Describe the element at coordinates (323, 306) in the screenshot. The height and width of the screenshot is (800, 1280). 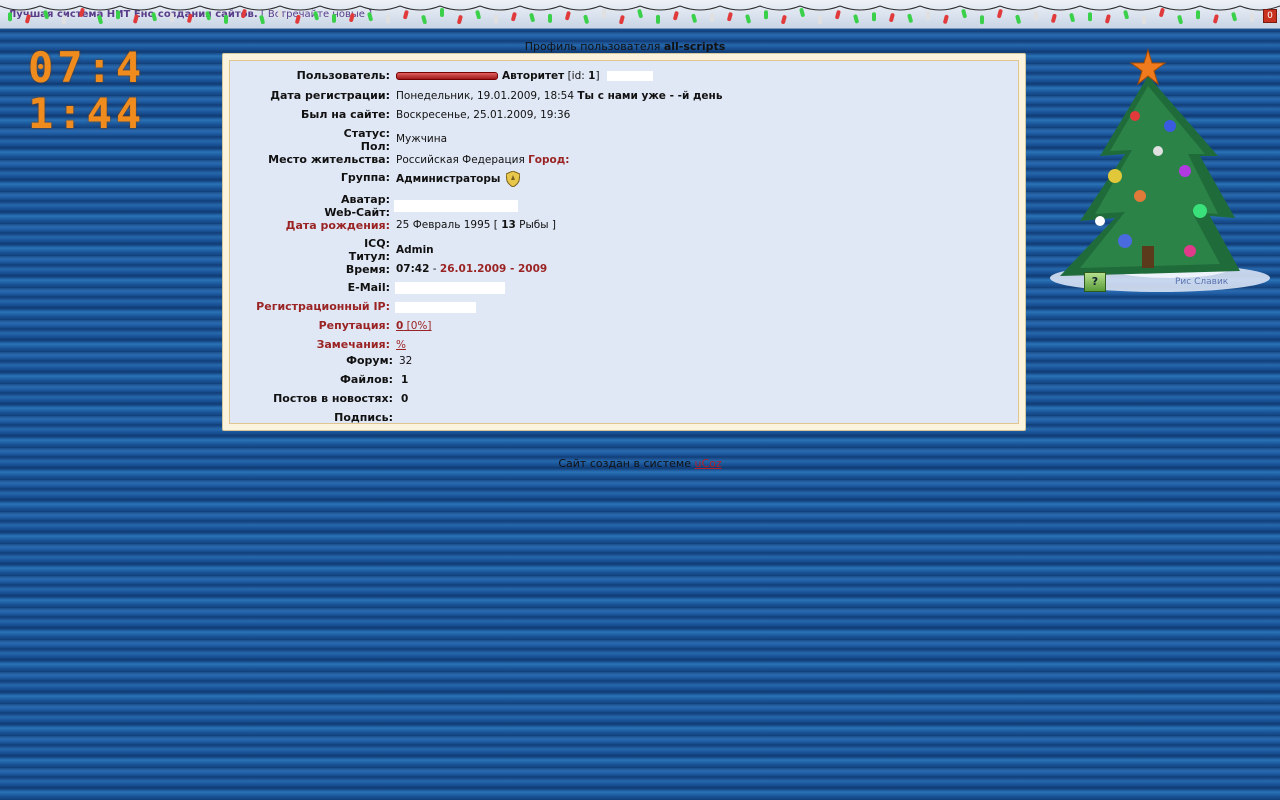
I see `regip-label: Регистрационный IP:` at that location.